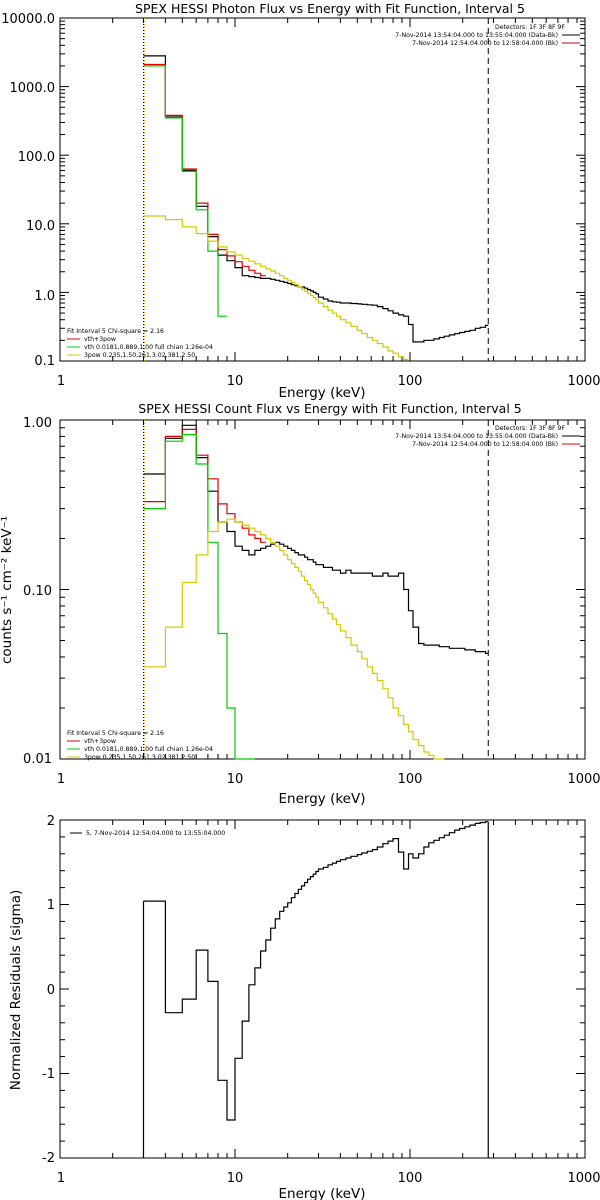 The height and width of the screenshot is (1200, 600). I want to click on photon-flux-ytick-1000.0: 1000.0, so click(33, 88).